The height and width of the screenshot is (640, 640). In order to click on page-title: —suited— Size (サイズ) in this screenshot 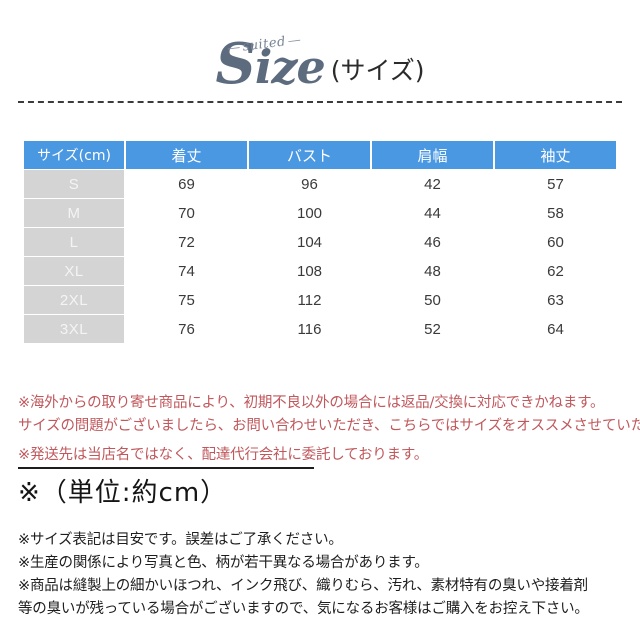, I will do `click(320, 46)`.